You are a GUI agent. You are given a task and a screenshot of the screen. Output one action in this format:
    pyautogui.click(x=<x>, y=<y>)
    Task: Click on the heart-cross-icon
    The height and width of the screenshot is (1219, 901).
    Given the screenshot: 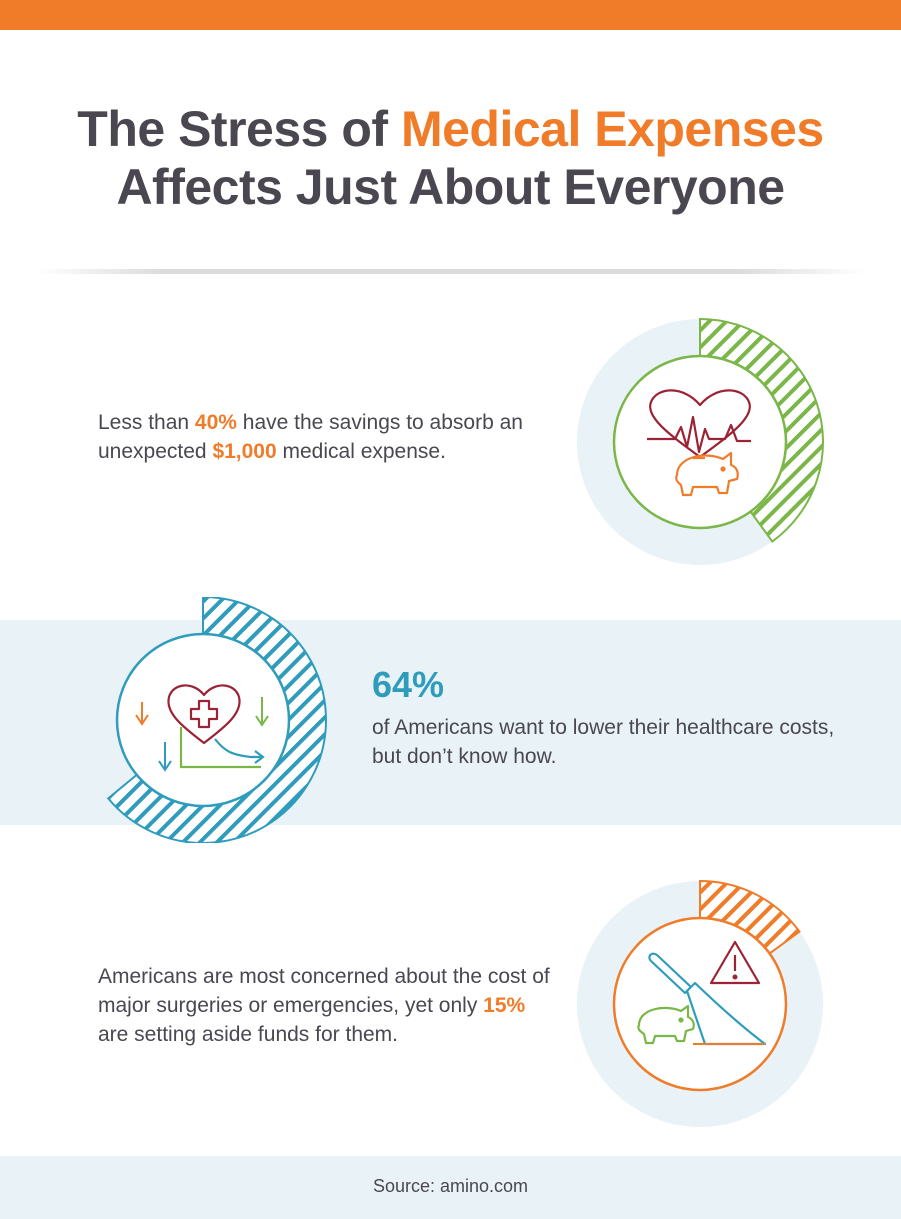 What is the action you would take?
    pyautogui.click(x=204, y=714)
    